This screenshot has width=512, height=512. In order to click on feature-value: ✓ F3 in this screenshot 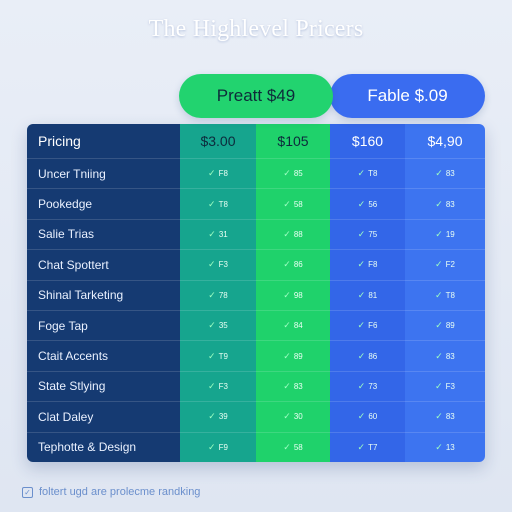, I will do `click(218, 264)`.